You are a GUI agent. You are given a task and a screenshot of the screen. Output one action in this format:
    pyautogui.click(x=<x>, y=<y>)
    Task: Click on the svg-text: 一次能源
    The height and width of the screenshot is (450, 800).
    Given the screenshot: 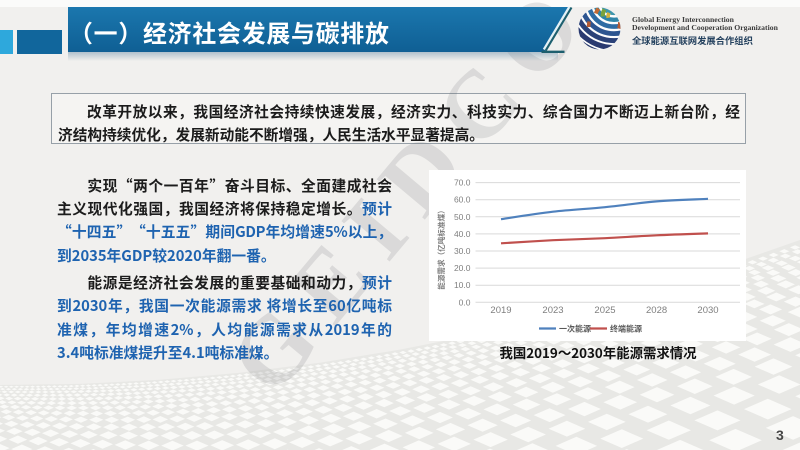 What is the action you would take?
    pyautogui.click(x=575, y=328)
    